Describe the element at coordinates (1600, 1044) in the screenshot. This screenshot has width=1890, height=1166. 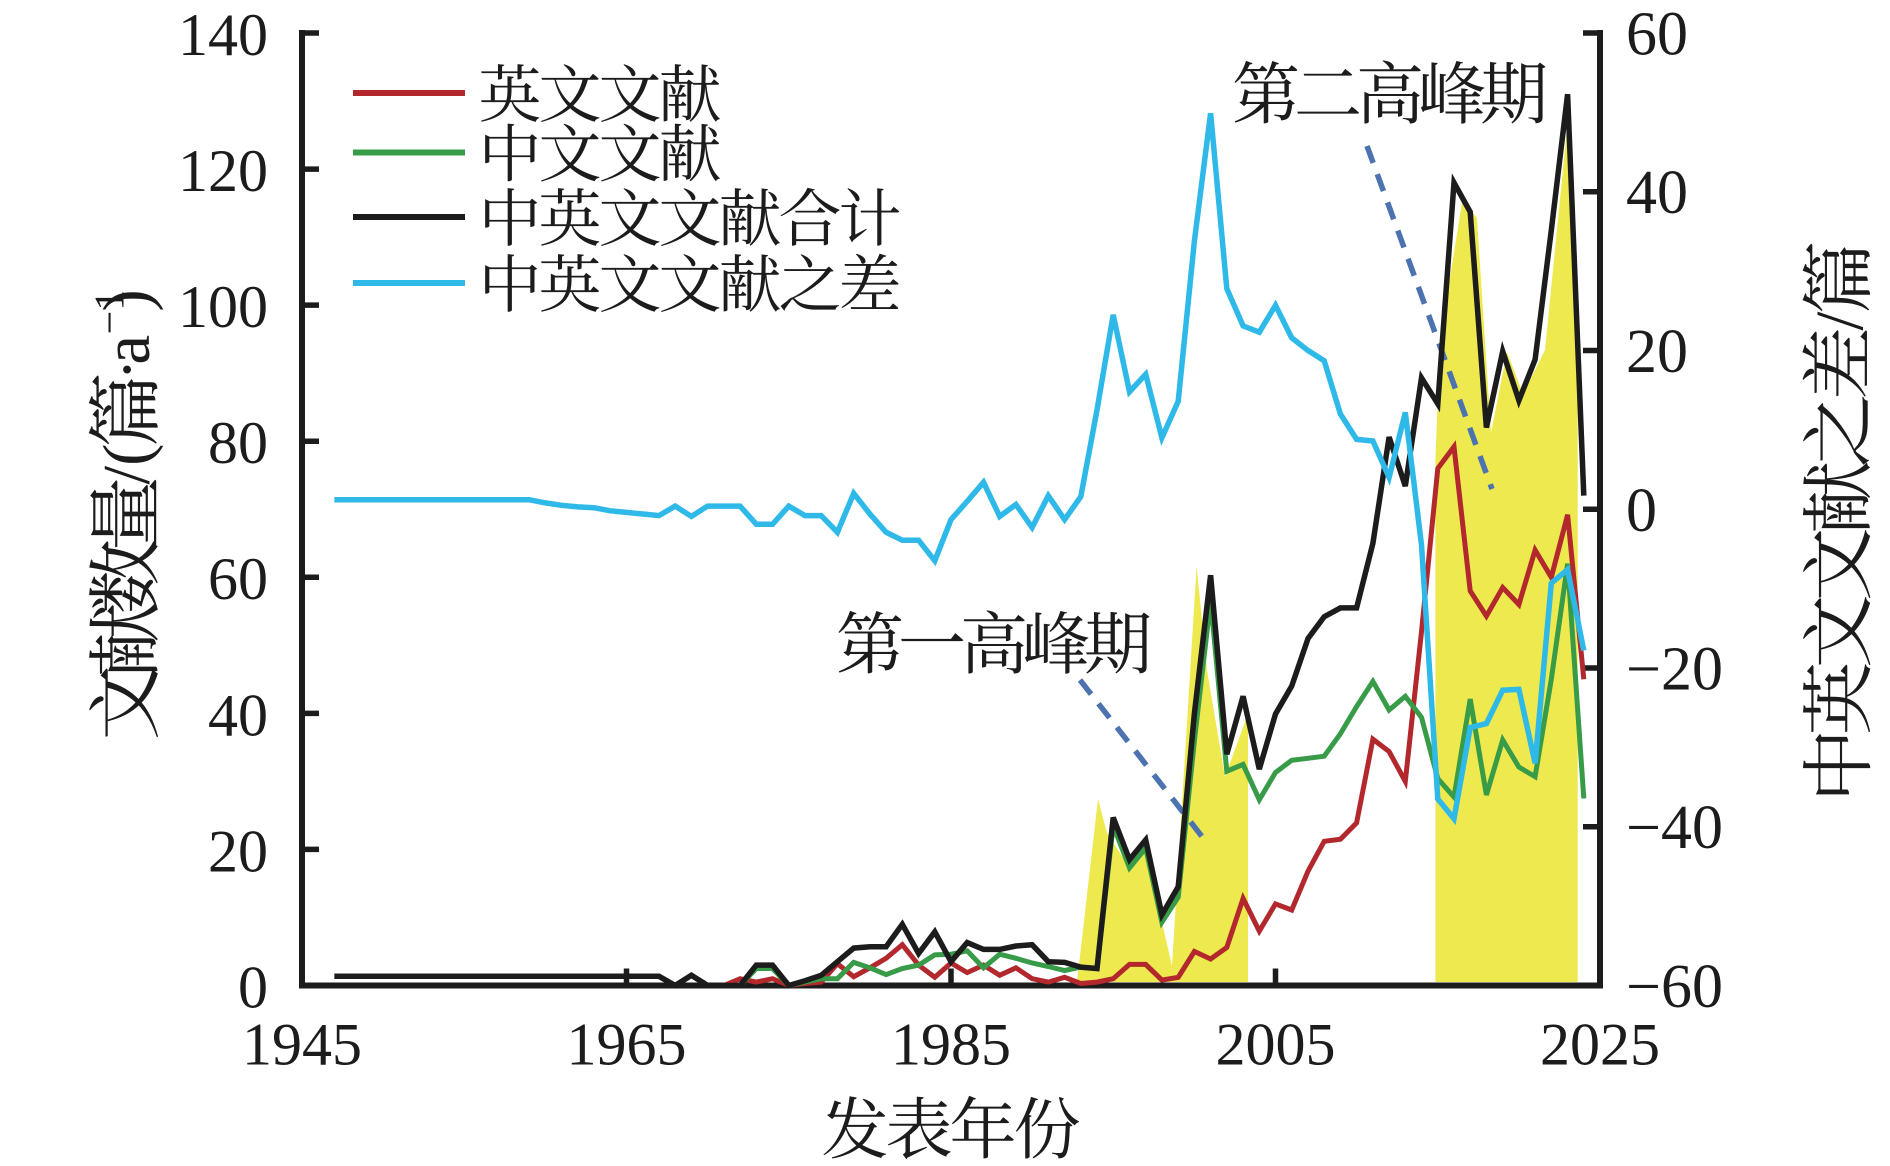
I see `svg-text: 2025` at that location.